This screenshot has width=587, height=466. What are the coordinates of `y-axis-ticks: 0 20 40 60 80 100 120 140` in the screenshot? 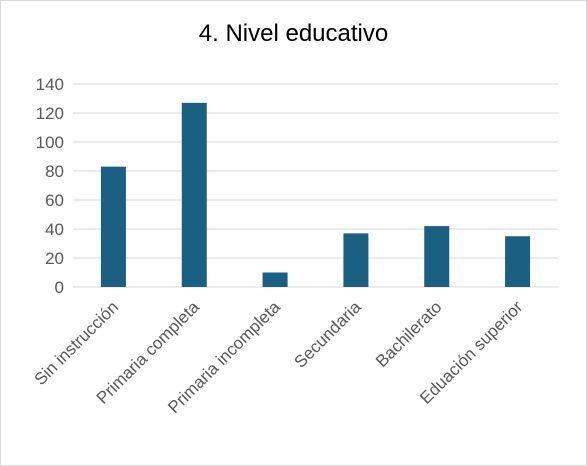 It's located at (50, 186).